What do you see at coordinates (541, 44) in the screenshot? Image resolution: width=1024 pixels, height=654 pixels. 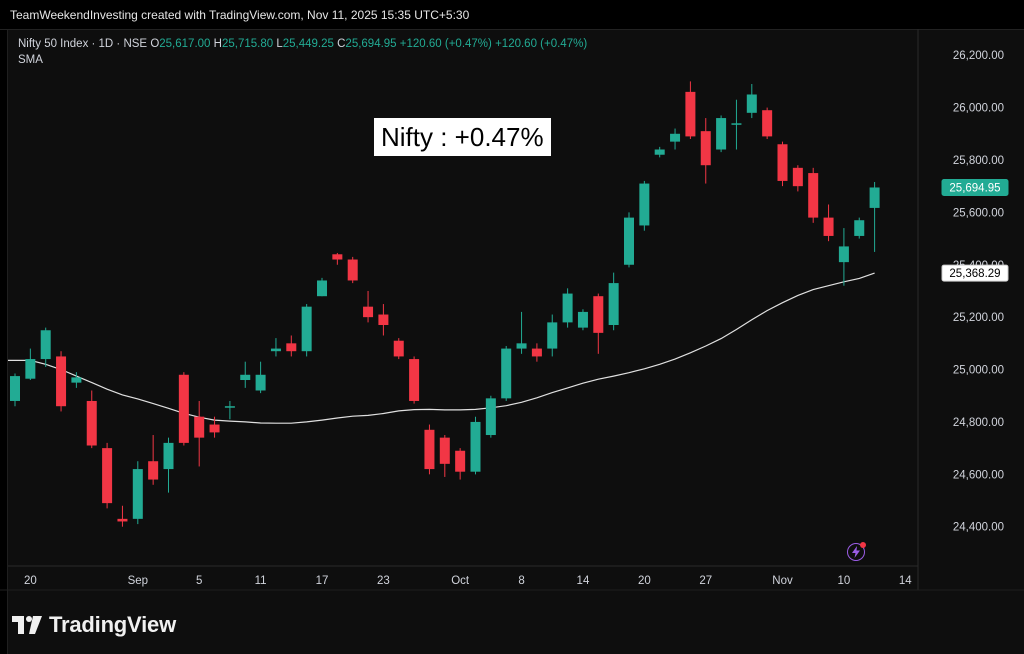 I see `legend-change-2: +120.60 (+0.47%)` at bounding box center [541, 44].